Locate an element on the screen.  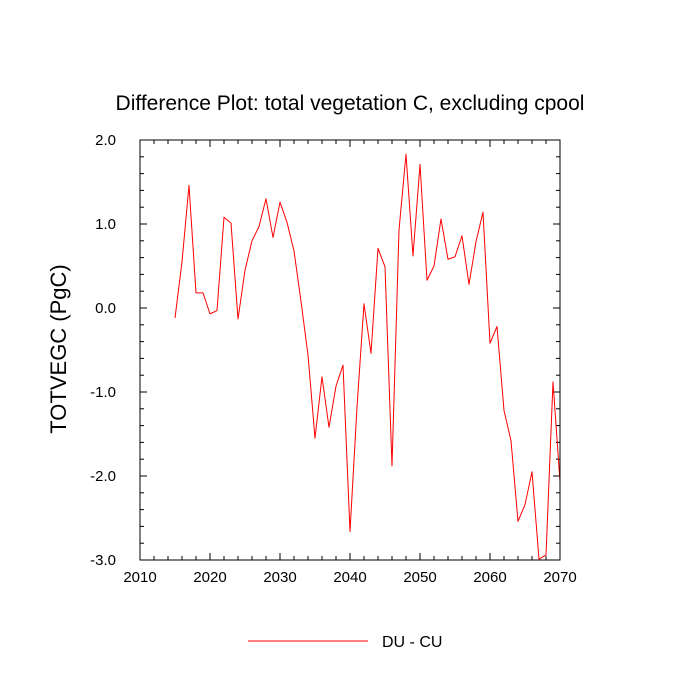
y-tick-label: -1.0 is located at coordinates (103, 392).